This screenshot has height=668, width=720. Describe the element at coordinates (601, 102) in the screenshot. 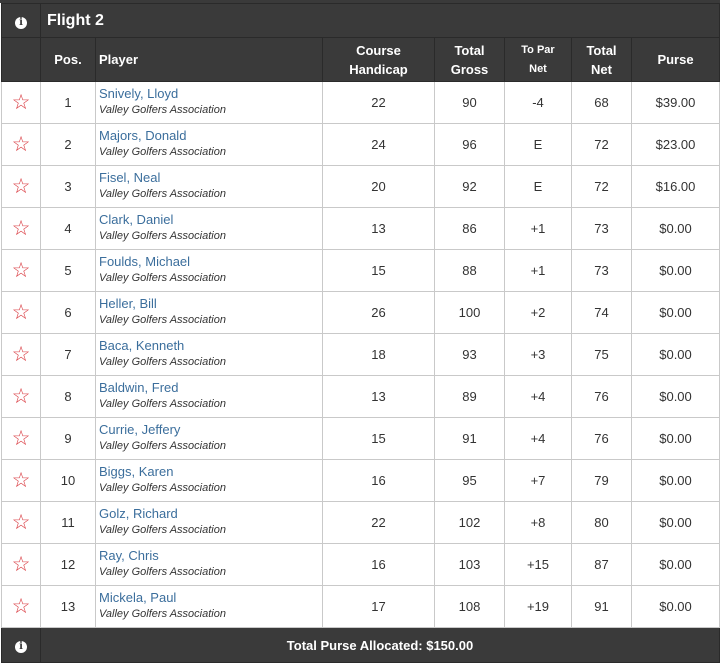

I see `total-net: 68` at that location.